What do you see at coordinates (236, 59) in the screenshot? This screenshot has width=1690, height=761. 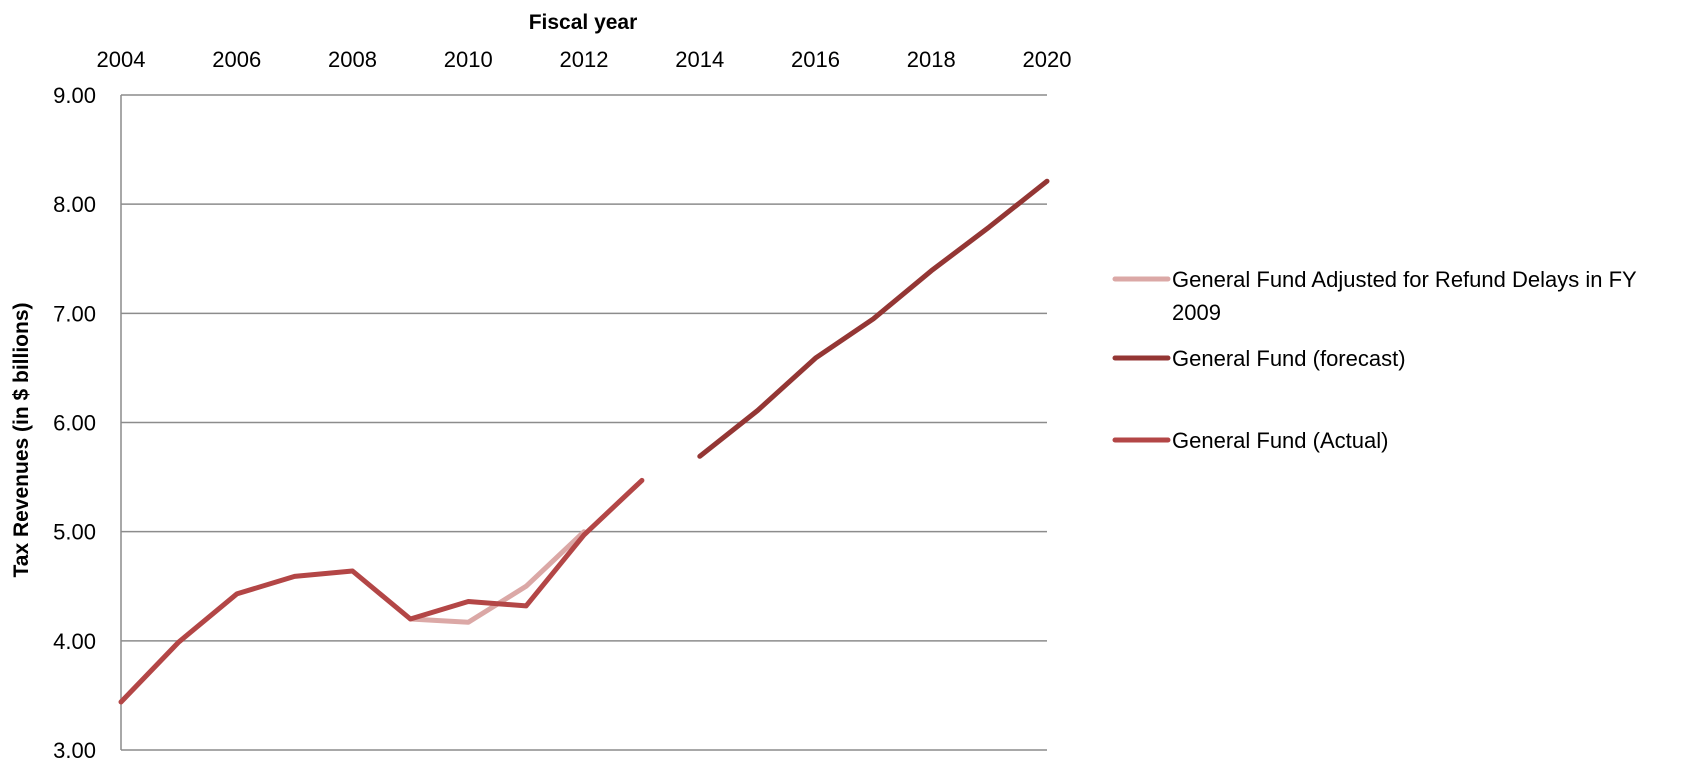 I see `x-tick-label: 2006` at bounding box center [236, 59].